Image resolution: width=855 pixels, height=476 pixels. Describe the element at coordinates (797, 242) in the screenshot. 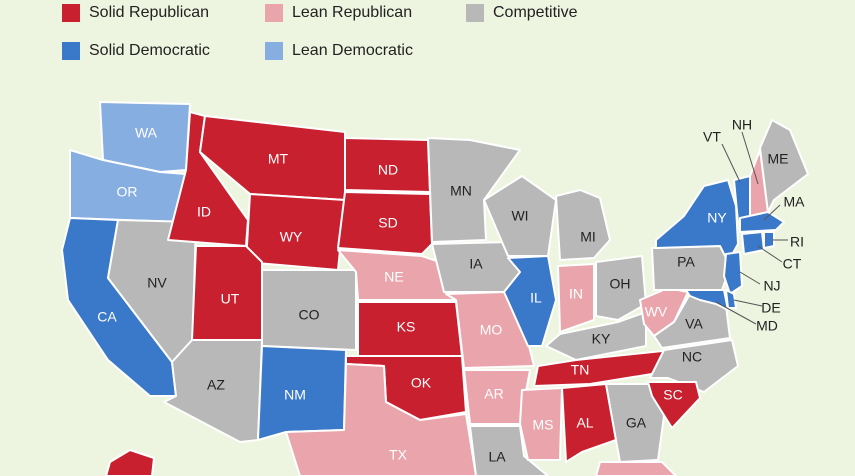

I see `state-label-RI: RI` at that location.